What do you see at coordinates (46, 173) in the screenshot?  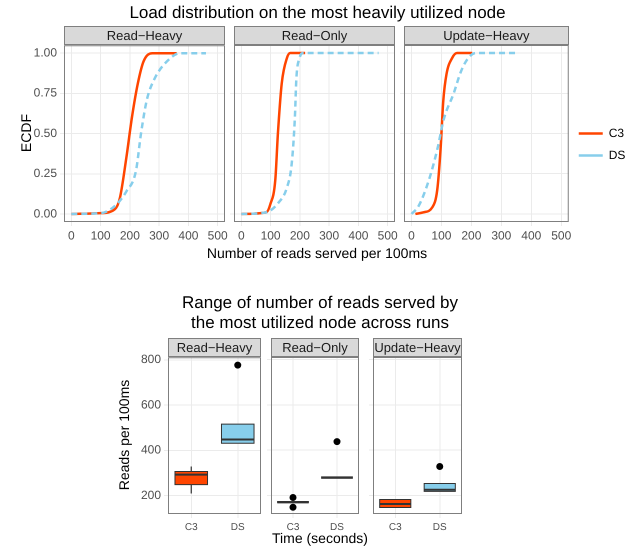 I see `y-tick-label: 0.25` at bounding box center [46, 173].